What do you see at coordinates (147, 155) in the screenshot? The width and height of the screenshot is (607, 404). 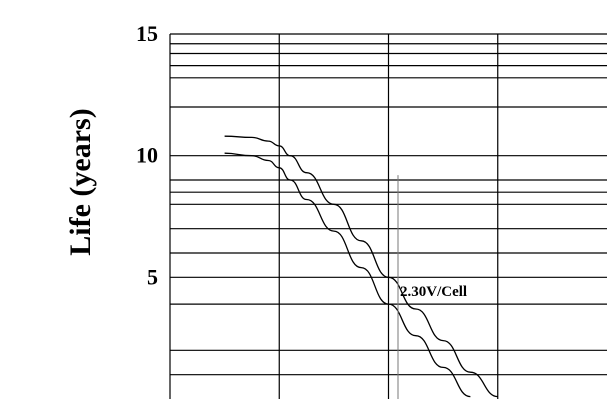 I see `y-tick-label: 10` at bounding box center [147, 155].